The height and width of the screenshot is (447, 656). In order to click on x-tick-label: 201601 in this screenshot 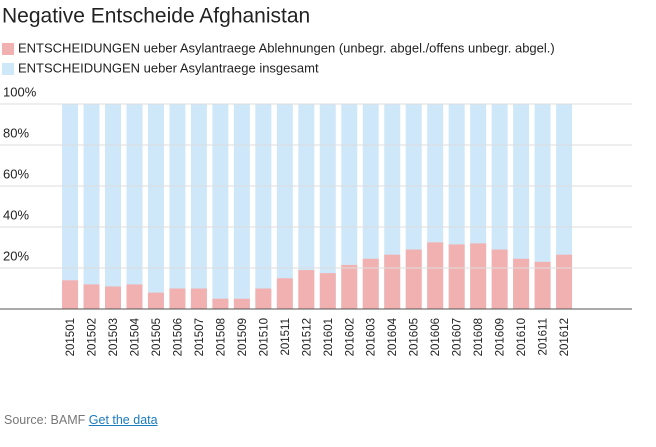, I will do `click(329, 337)`.